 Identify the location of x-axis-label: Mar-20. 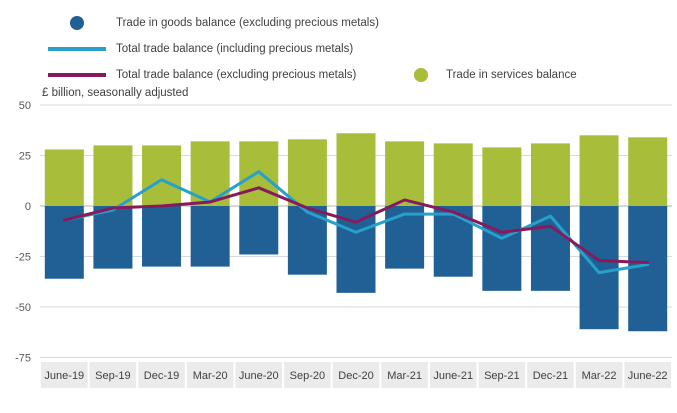
(210, 376).